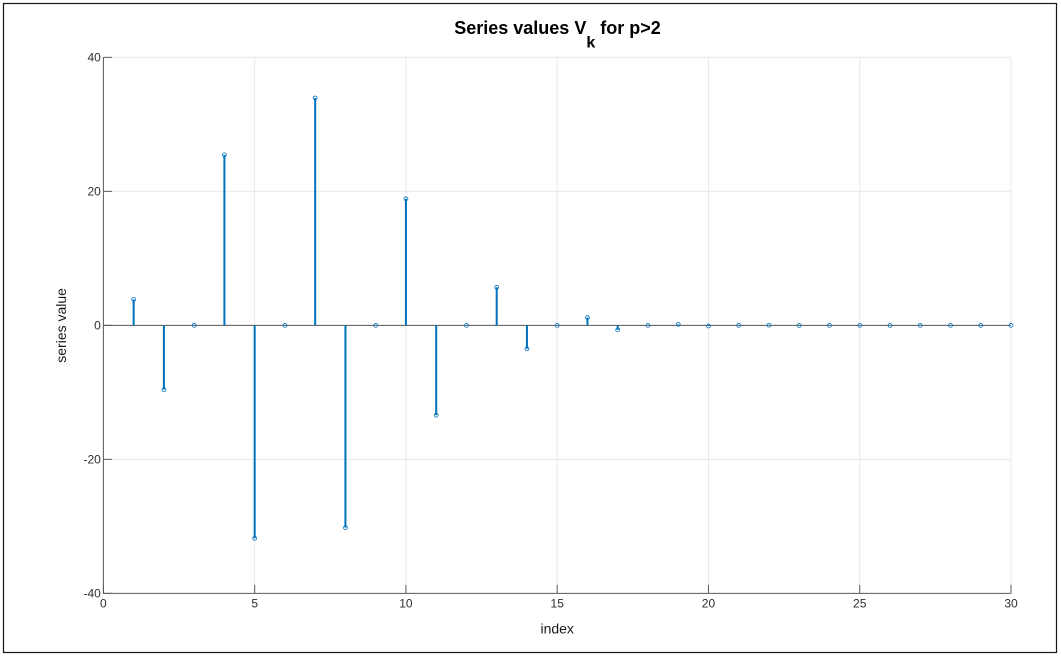 This screenshot has height=662, width=1061. What do you see at coordinates (92, 460) in the screenshot?
I see `svg-text: -20` at bounding box center [92, 460].